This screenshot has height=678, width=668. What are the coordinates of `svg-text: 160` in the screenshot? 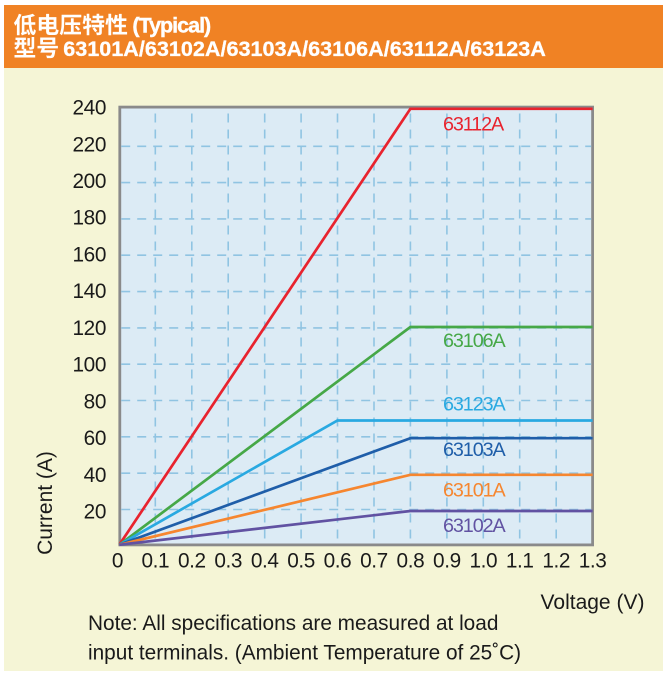 It's located at (90, 255).